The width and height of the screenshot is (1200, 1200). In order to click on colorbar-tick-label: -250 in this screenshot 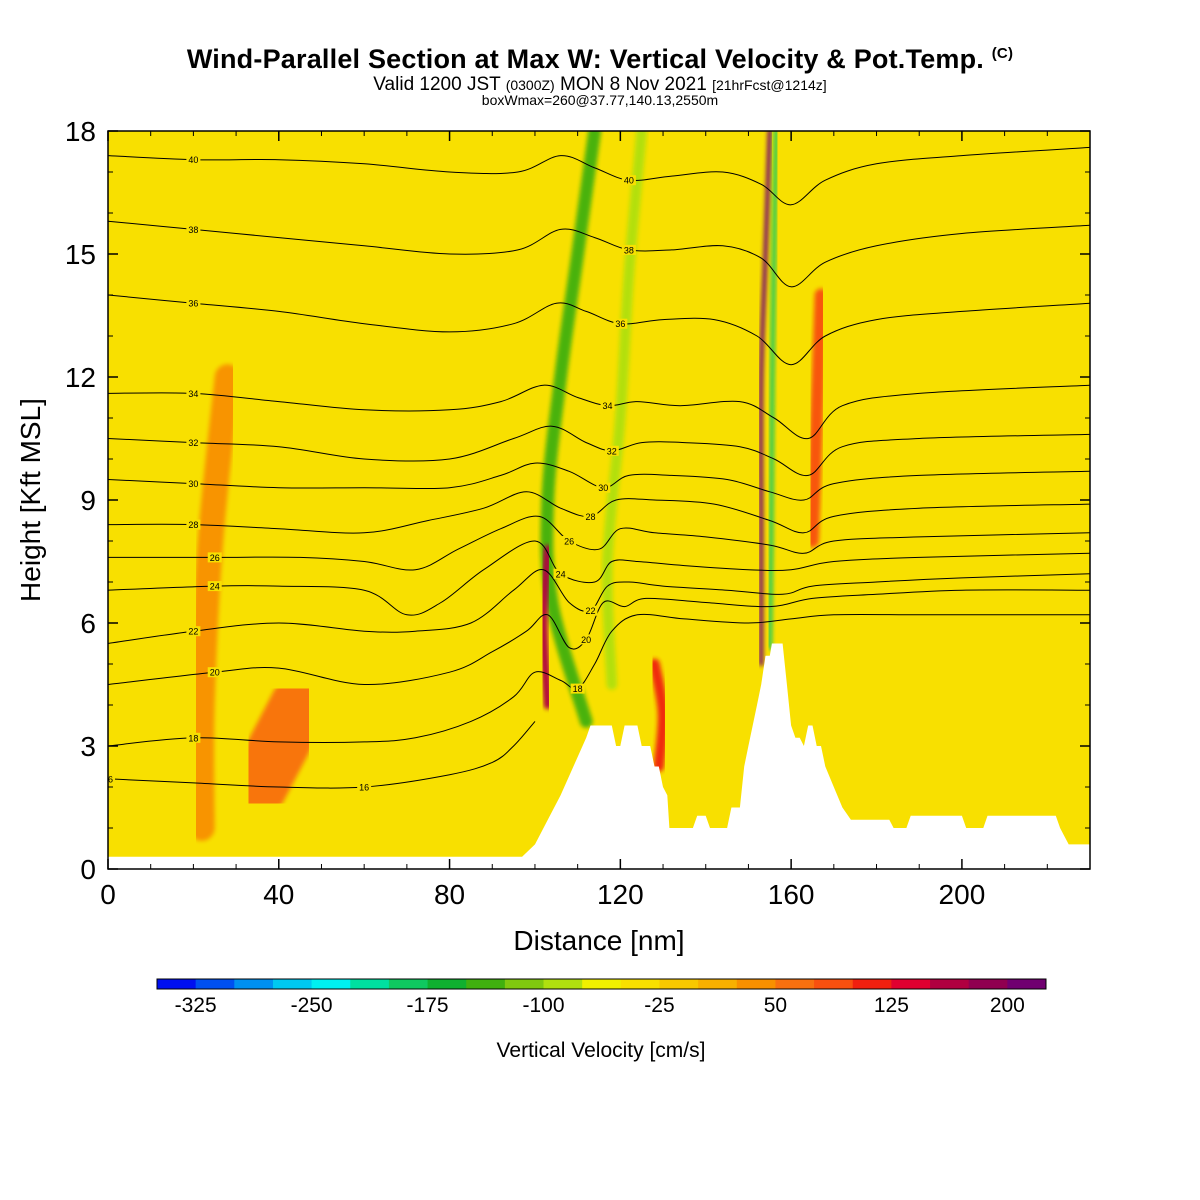, I will do `click(312, 1005)`.